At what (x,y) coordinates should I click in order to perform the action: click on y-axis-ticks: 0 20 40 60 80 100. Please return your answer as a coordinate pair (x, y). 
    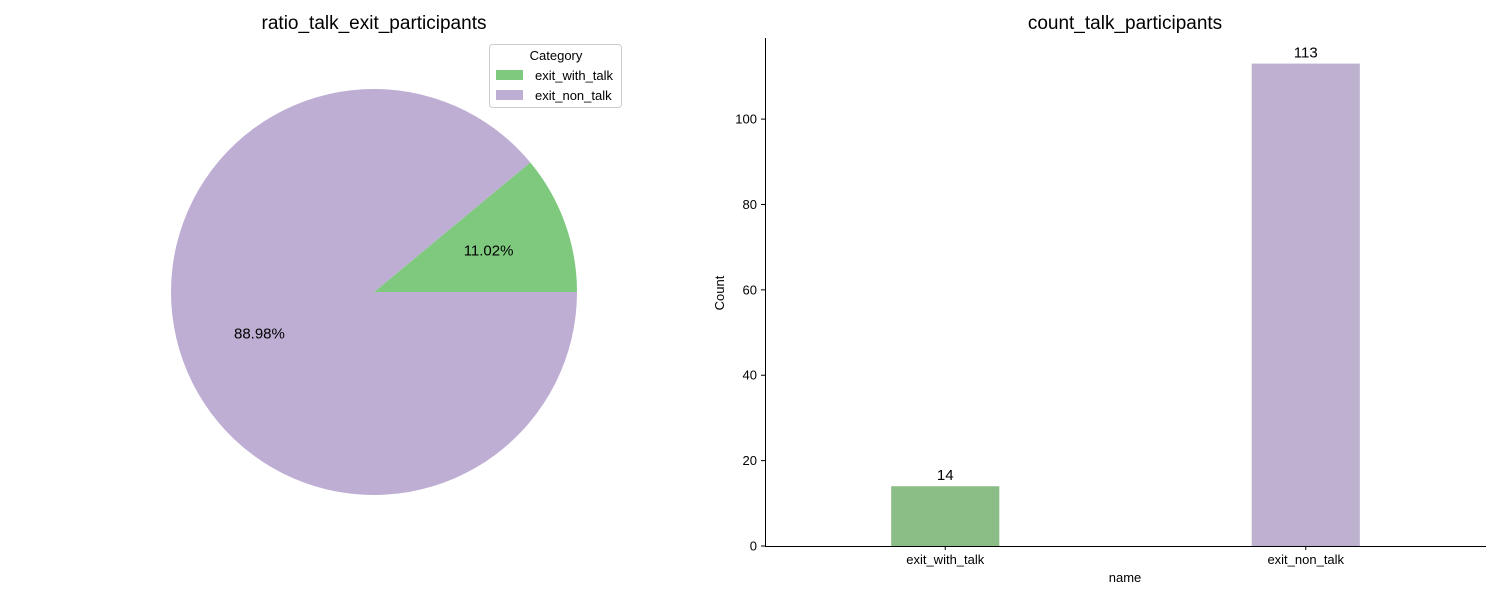
    Looking at the image, I should click on (750, 333).